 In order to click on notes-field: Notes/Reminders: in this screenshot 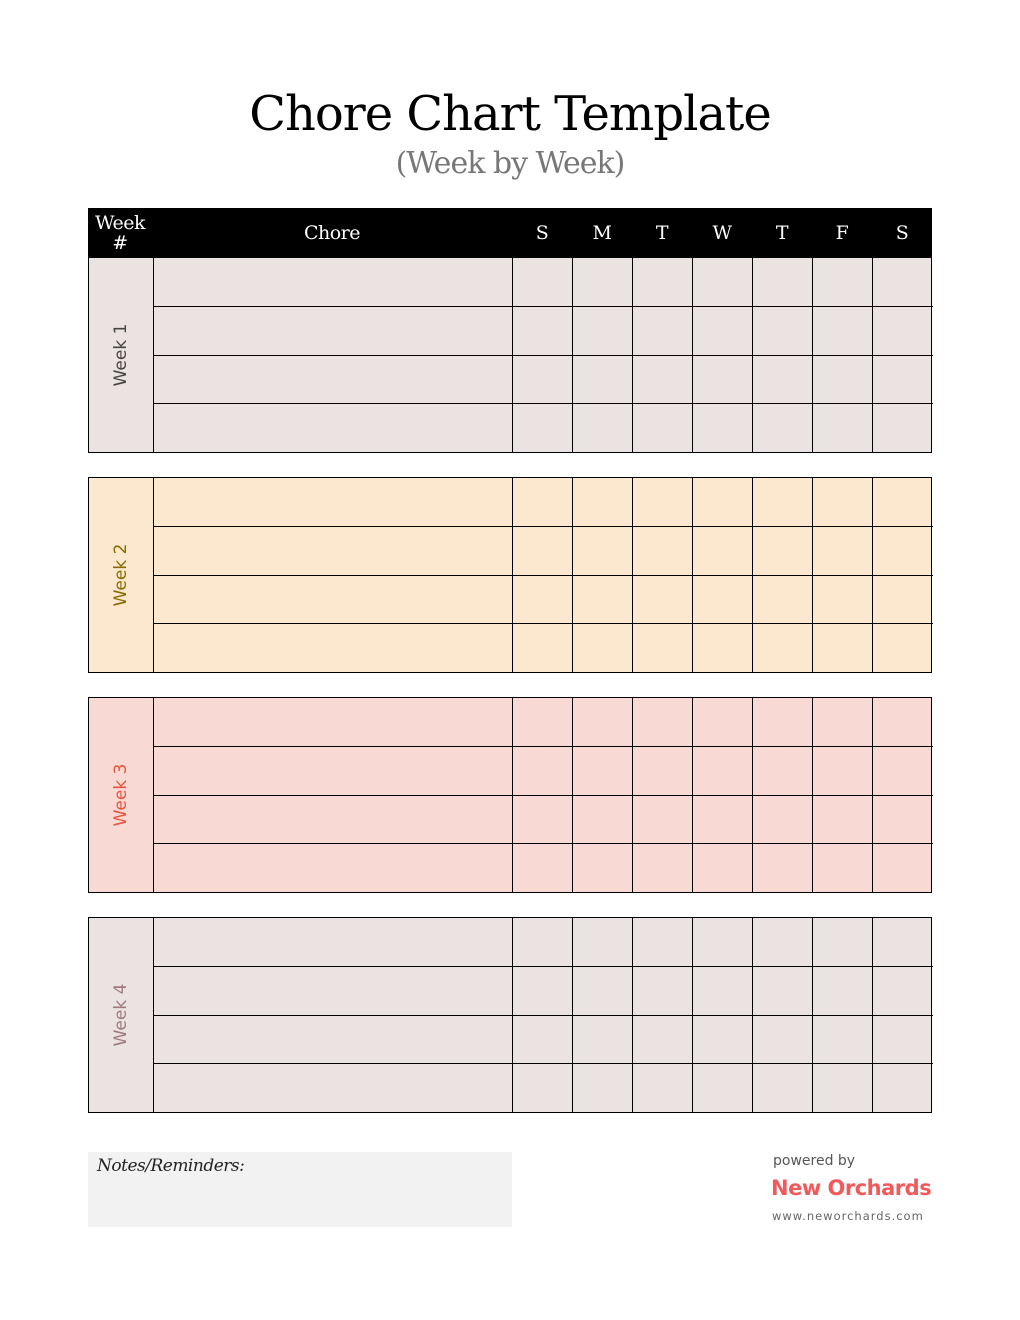, I will do `click(300, 1189)`.